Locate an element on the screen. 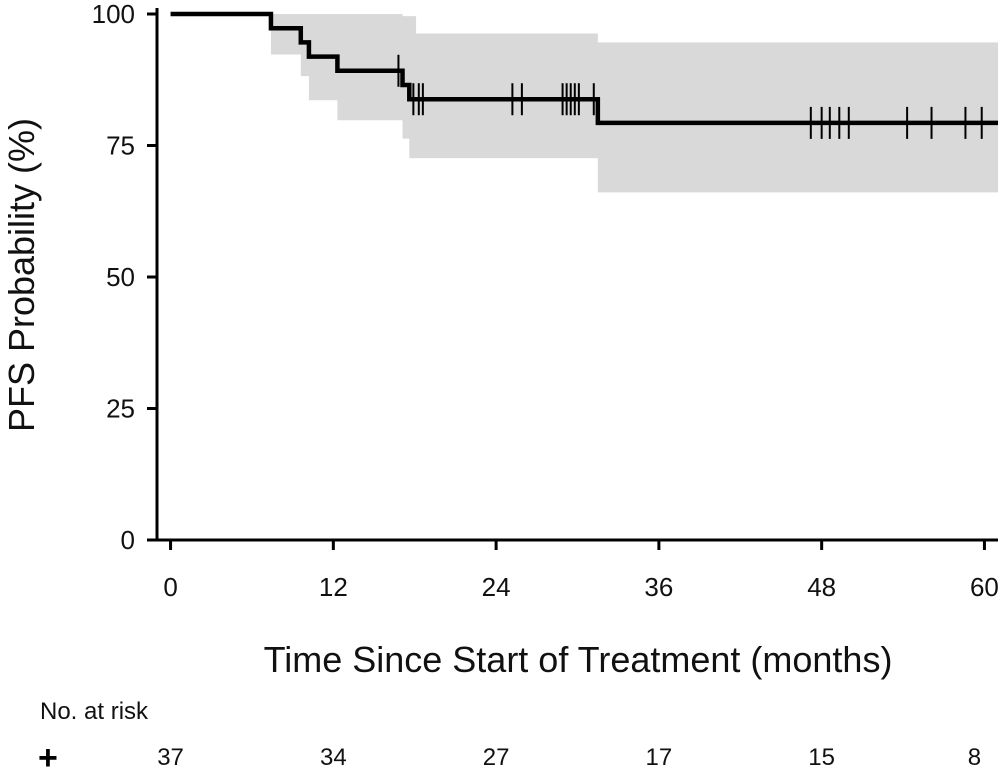 The image size is (1000, 778). y-axis-title: PFS Probability (%) is located at coordinates (21, 275).